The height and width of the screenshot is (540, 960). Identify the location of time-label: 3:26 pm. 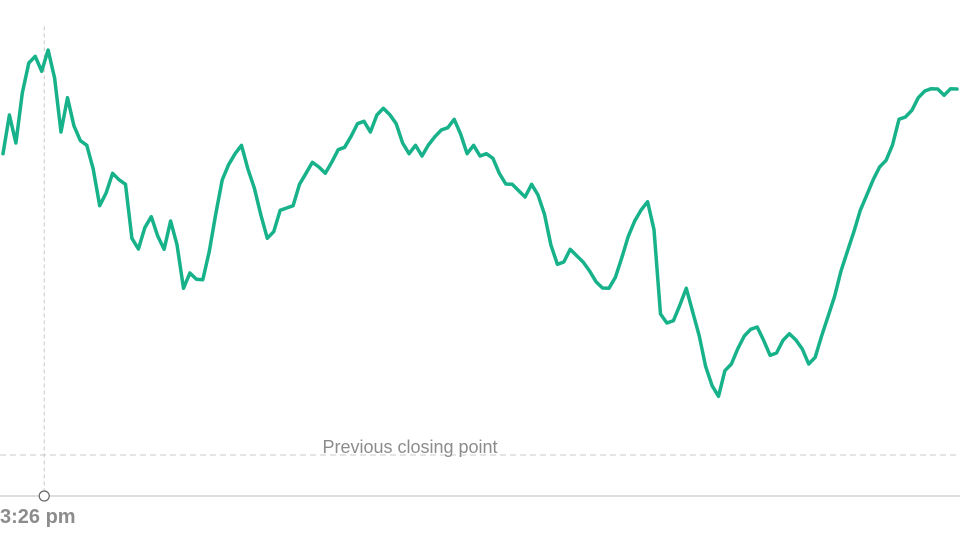
(38, 517).